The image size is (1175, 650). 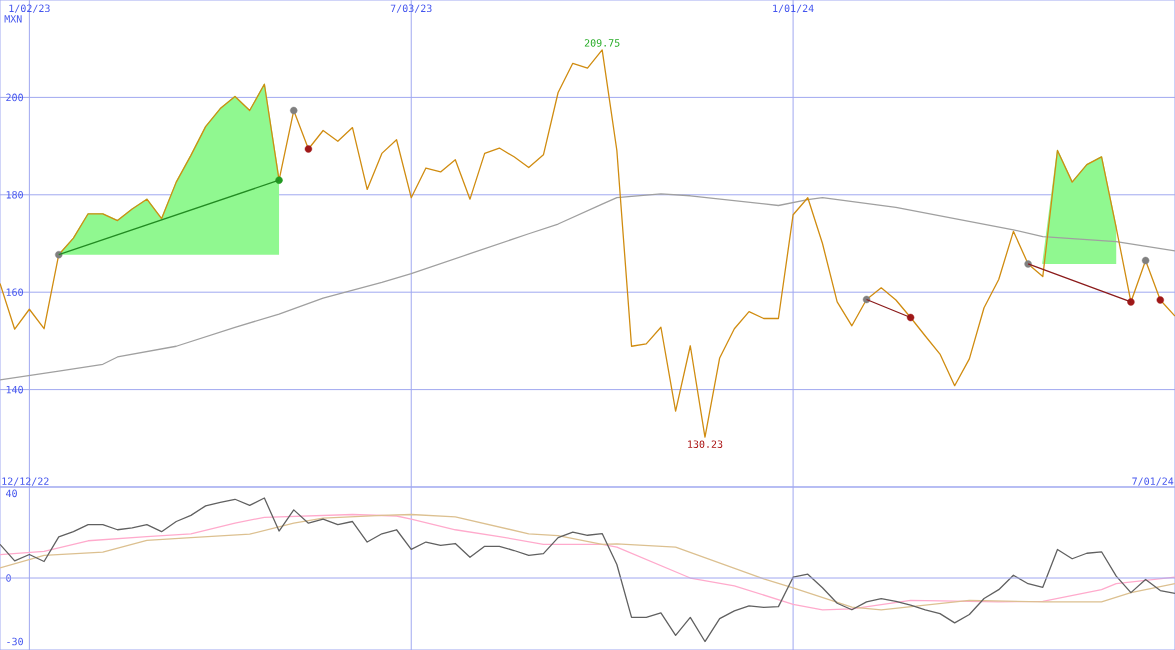 I want to click on y-axis-title: MXN, so click(x=13, y=19).